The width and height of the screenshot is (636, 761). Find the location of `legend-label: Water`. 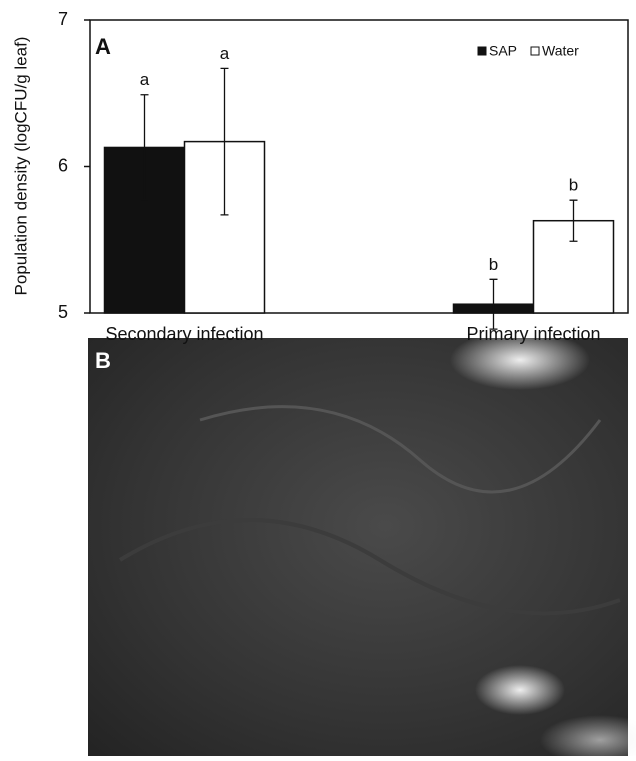

legend-label: Water is located at coordinates (560, 51).